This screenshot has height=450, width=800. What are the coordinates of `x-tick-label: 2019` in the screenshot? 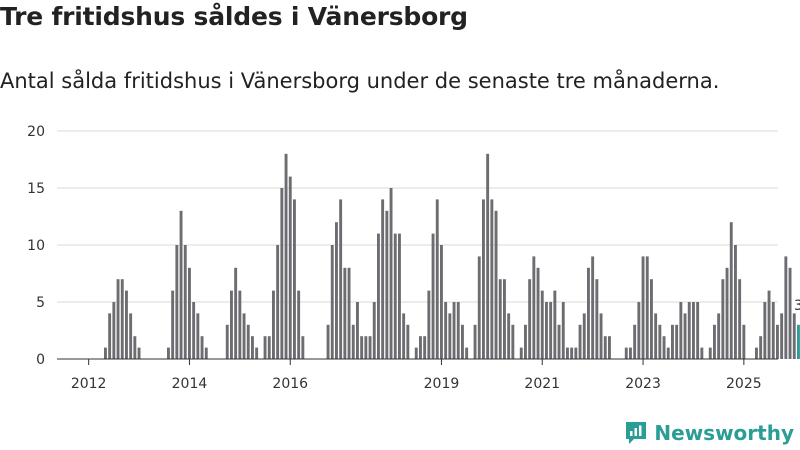 It's located at (442, 384).